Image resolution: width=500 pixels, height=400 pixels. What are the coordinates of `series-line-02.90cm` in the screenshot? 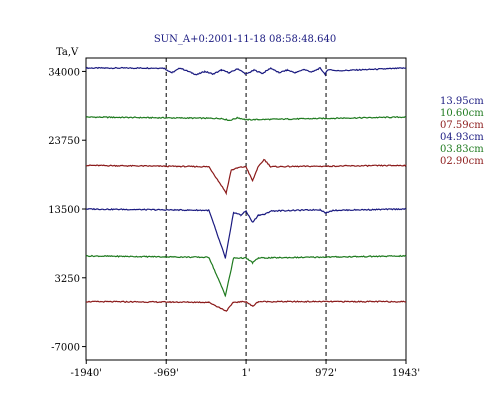 It's located at (245, 306).